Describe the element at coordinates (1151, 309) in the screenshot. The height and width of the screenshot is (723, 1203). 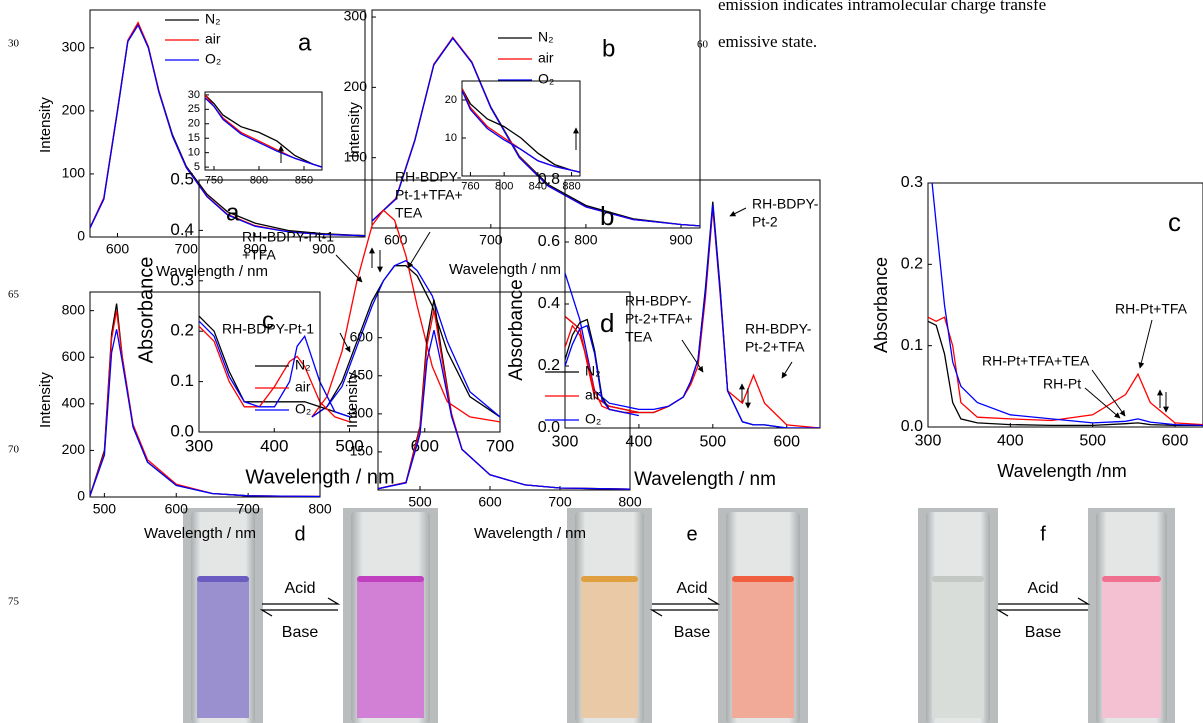
I see `annotation: RH-Pt+TFA` at that location.